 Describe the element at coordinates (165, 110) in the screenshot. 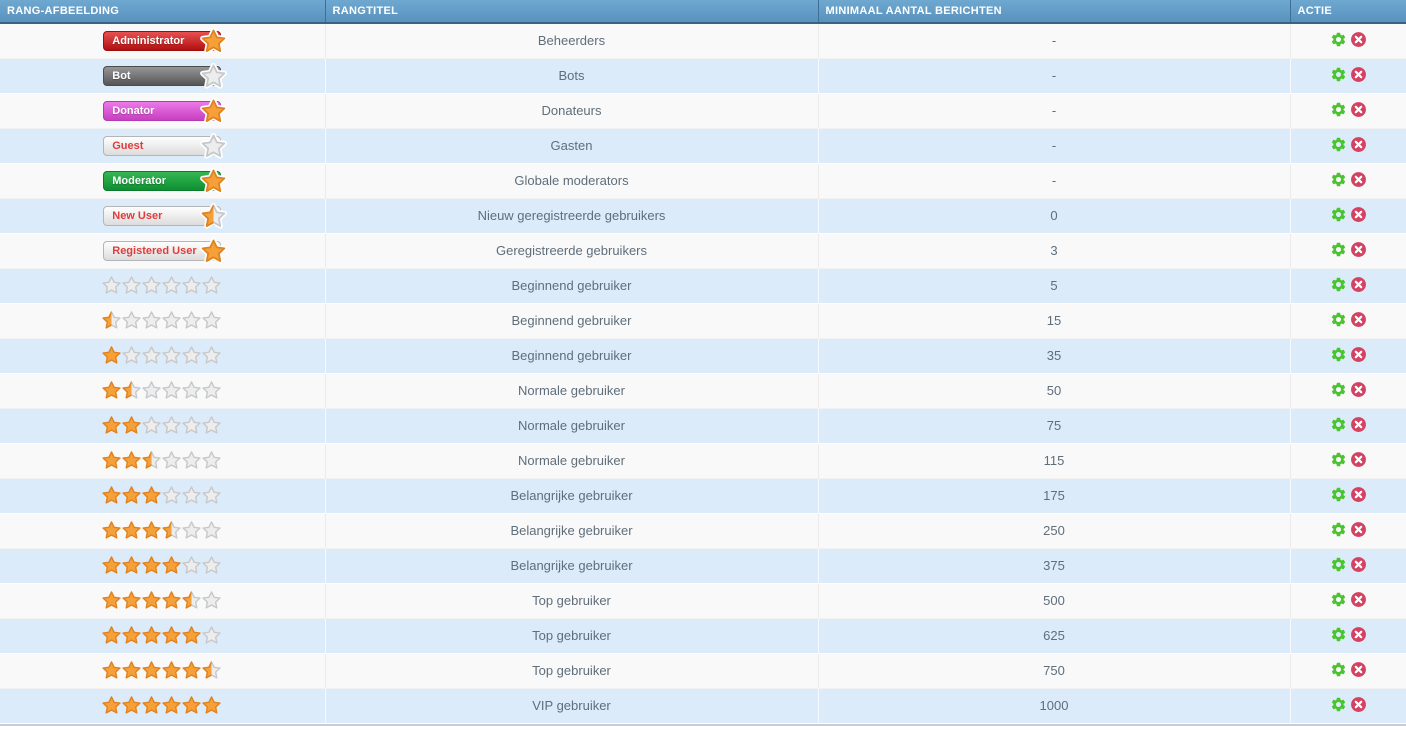

I see `rank-badge: Donator` at that location.